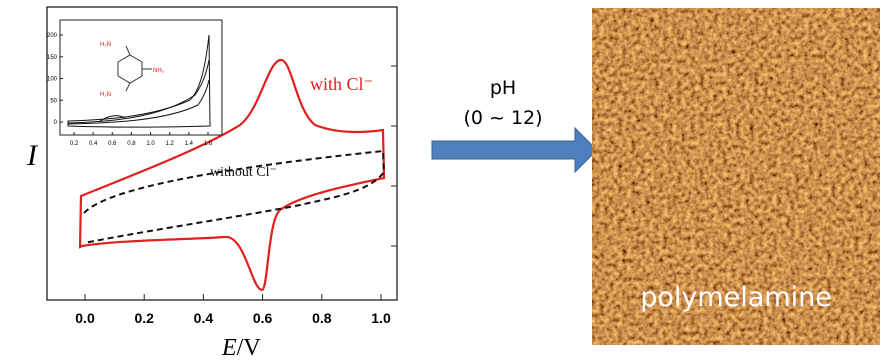 Image resolution: width=885 pixels, height=363 pixels. Describe the element at coordinates (233, 310) in the screenshot. I see `x-ticks: 0.0 0.2 0.4 0.6 0.8 1.0` at that location.